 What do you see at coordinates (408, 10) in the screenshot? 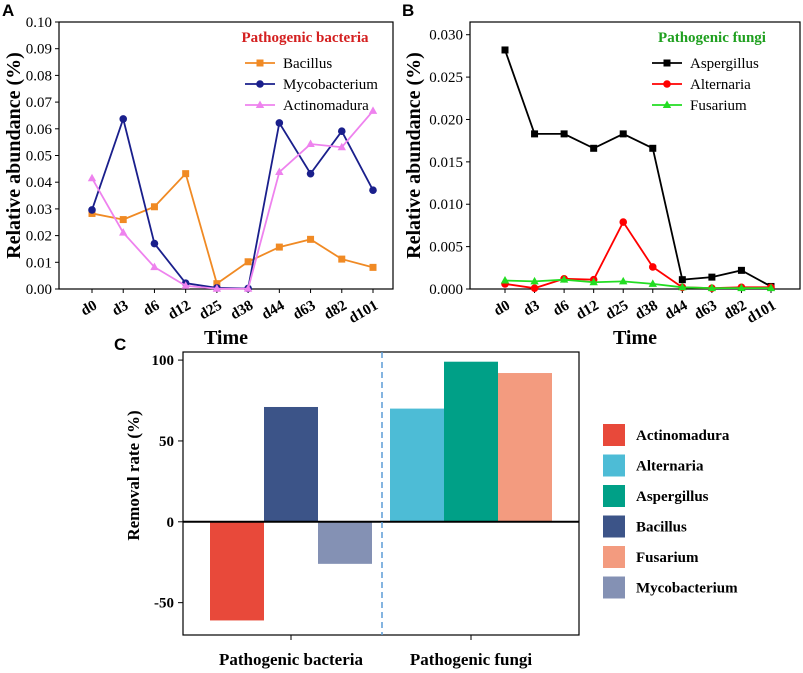
I see `panel-letter-b: B` at bounding box center [408, 10].